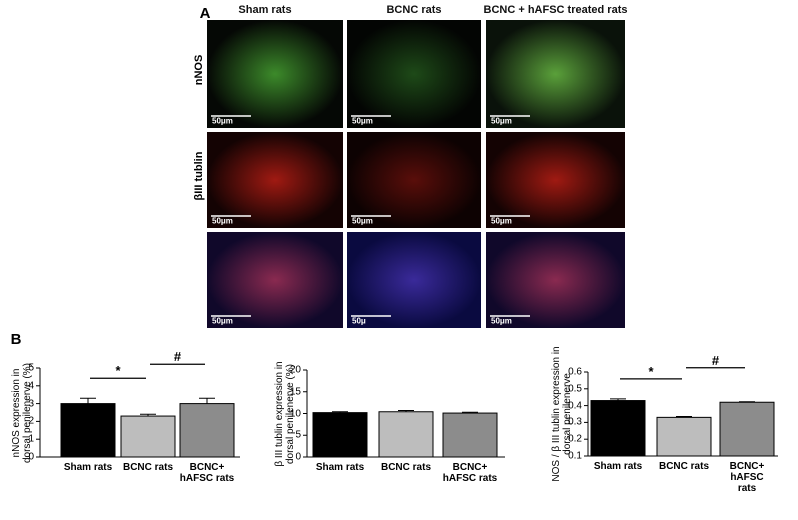 This screenshot has height=520, width=798. I want to click on panel-label: A, so click(205, 13).